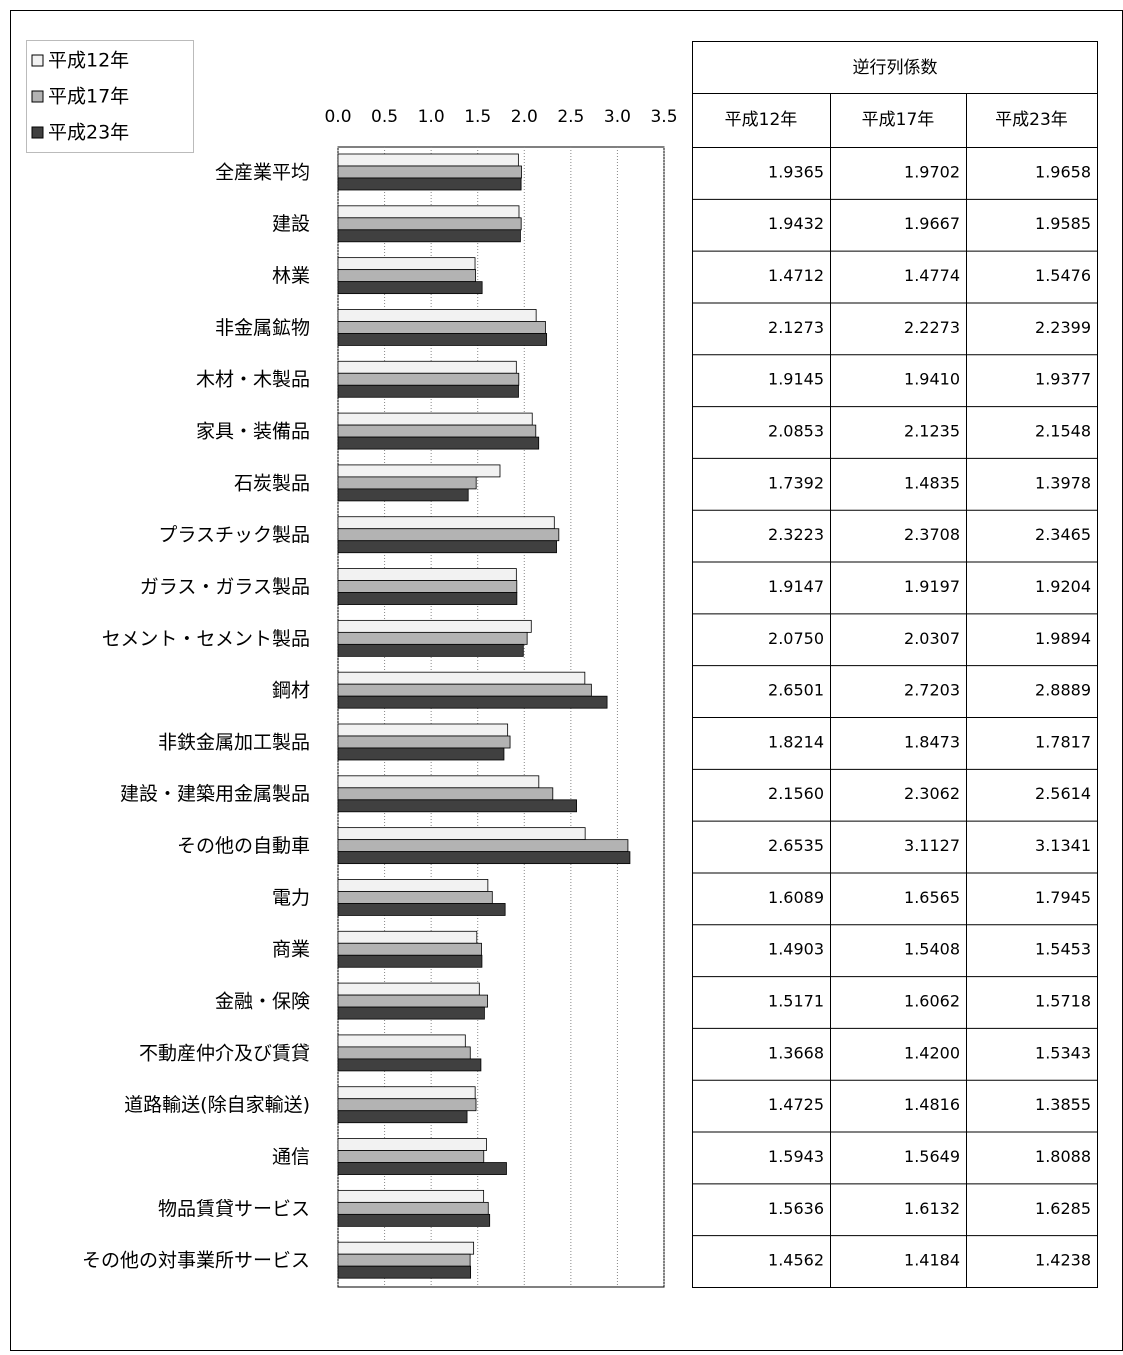 The width and height of the screenshot is (1123, 1355). I want to click on legend-label: 平成23年, so click(88, 133).